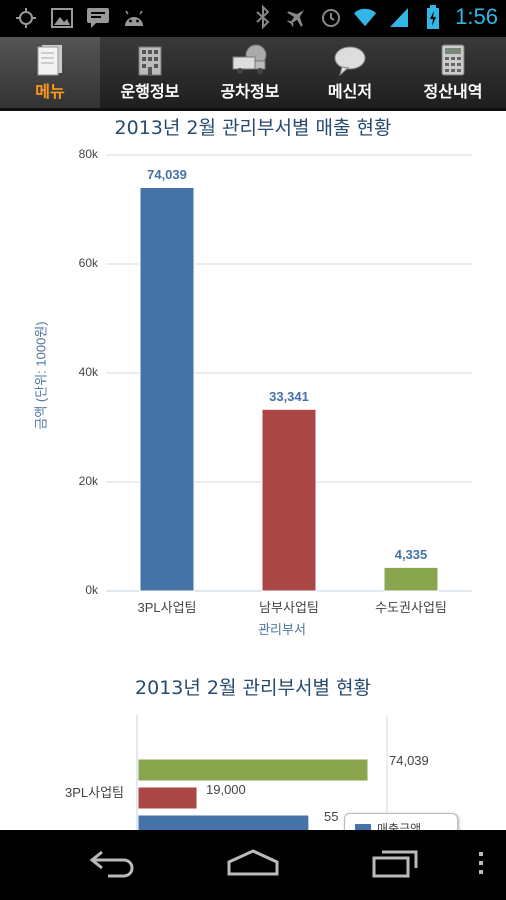 The width and height of the screenshot is (506, 900). I want to click on building-icon, so click(150, 62).